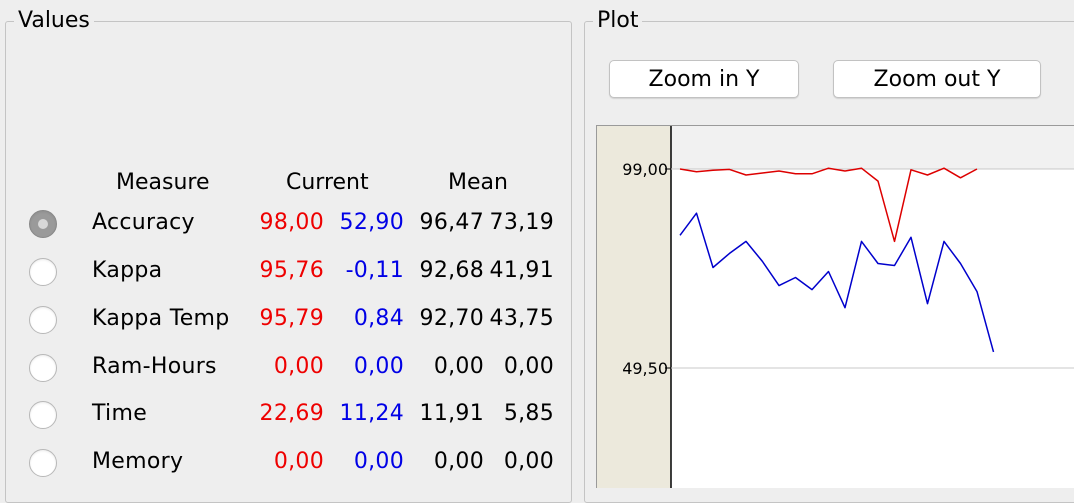 The height and width of the screenshot is (503, 1074). Describe the element at coordinates (327, 182) in the screenshot. I see `header-current: Current` at that location.